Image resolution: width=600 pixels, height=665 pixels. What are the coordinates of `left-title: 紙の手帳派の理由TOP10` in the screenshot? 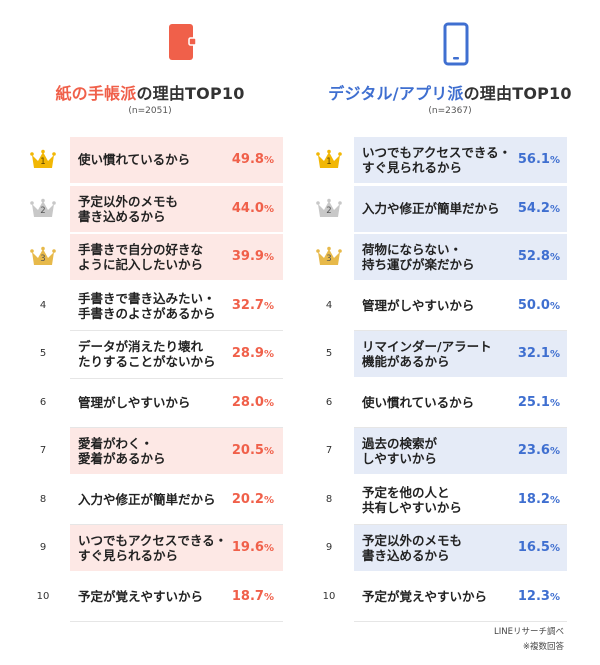 It's located at (150, 92).